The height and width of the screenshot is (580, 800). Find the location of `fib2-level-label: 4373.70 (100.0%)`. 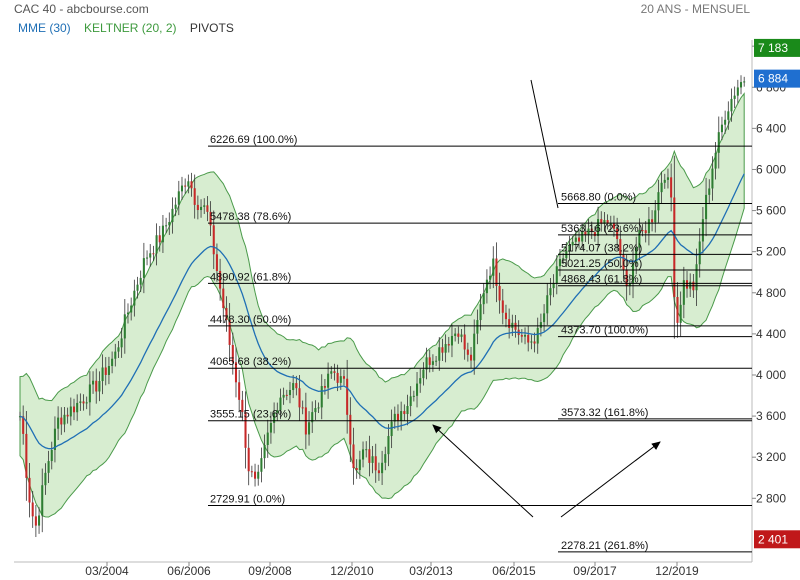

fib2-level-label: 4373.70 (100.0%) is located at coordinates (604, 331).